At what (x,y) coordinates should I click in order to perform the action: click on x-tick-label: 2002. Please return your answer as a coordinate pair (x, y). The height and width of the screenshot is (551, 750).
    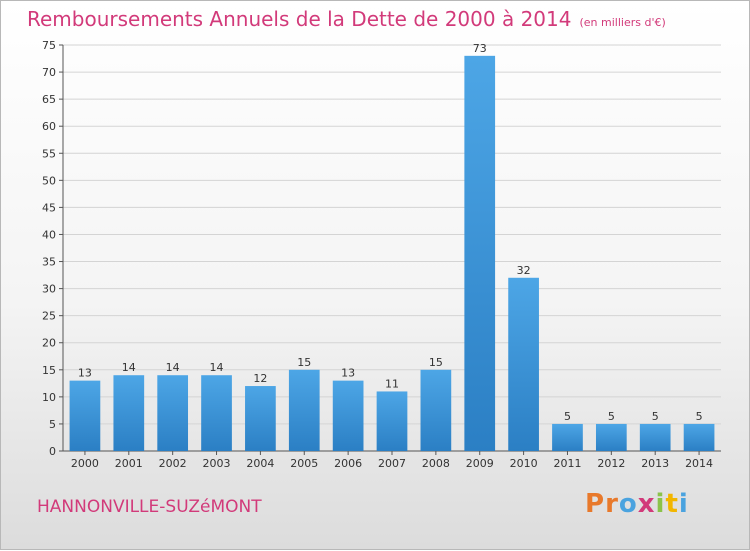
    Looking at the image, I should click on (173, 463).